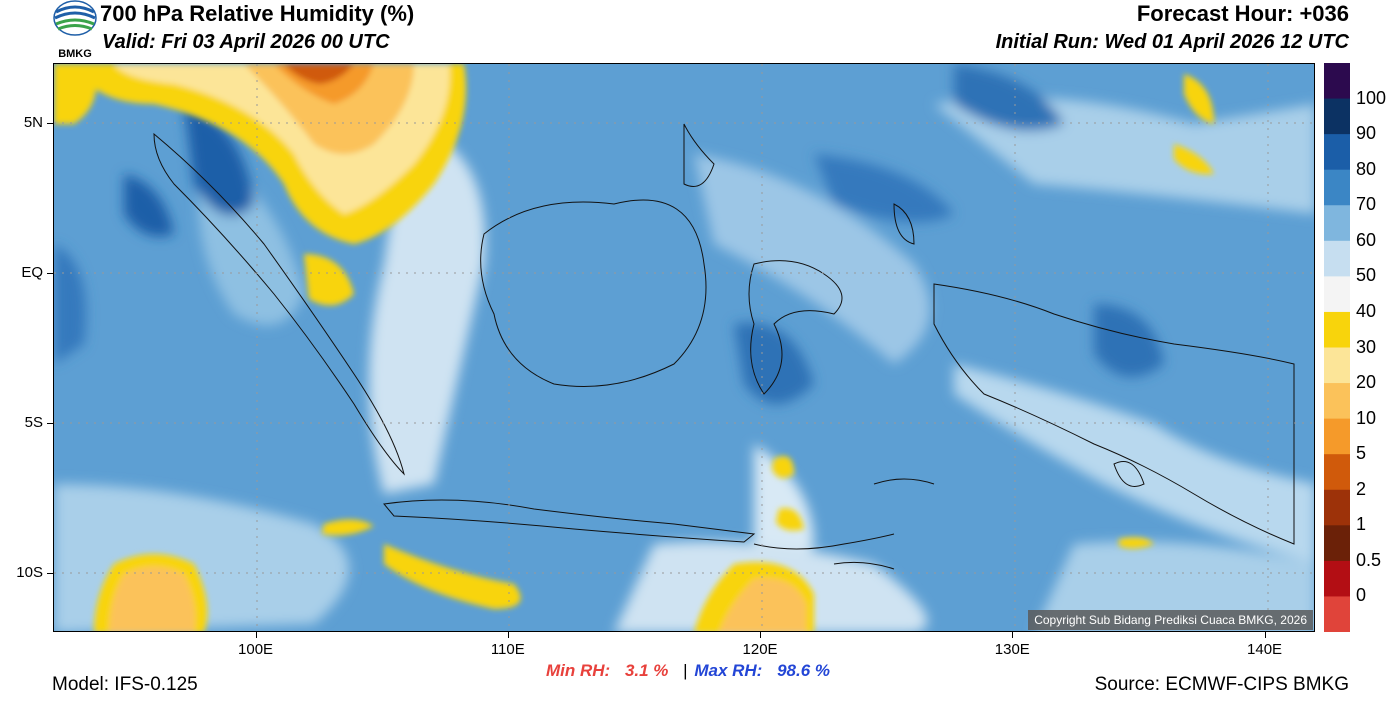 This screenshot has width=1400, height=709. Describe the element at coordinates (75, 54) in the screenshot. I see `svg-text: BMKG` at that location.